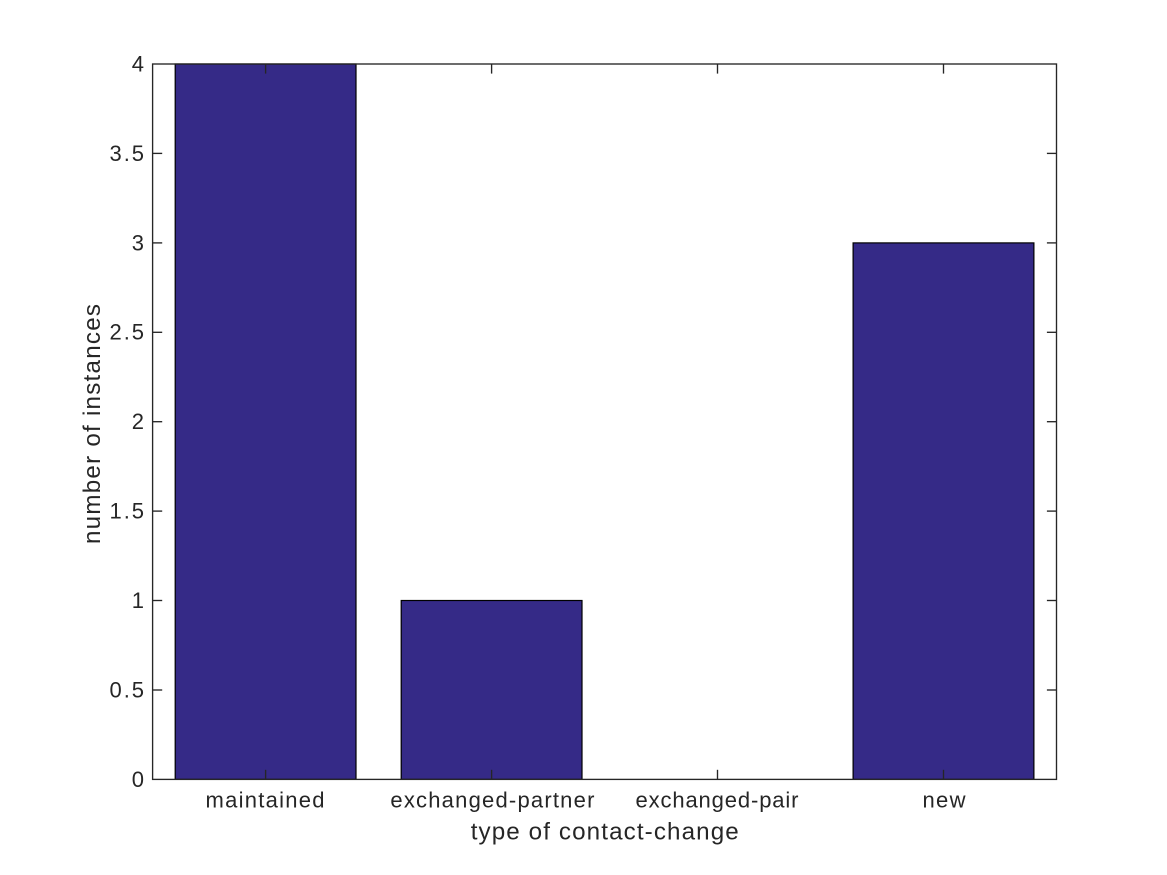  What do you see at coordinates (138, 242) in the screenshot?
I see `svg-text: 3` at bounding box center [138, 242].